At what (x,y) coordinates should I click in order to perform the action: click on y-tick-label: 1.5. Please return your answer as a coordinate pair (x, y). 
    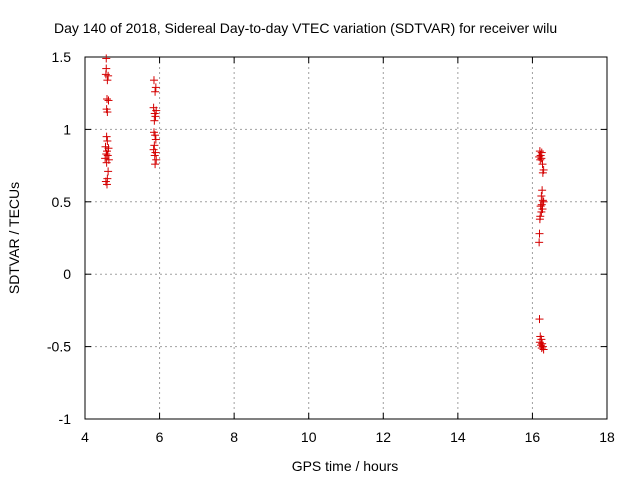
    Looking at the image, I should click on (62, 57).